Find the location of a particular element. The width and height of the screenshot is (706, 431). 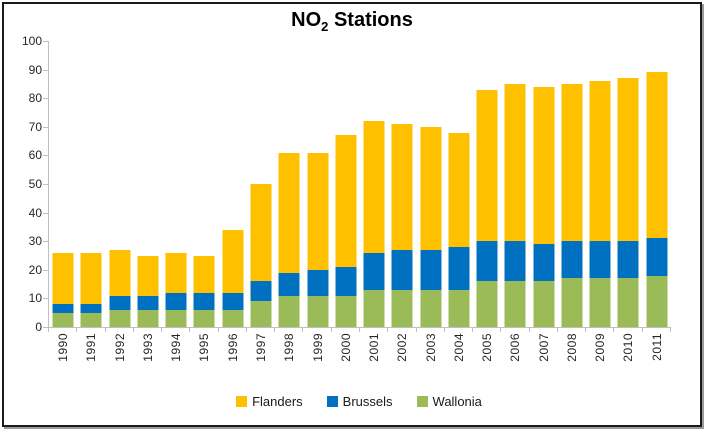

x-label-slot: 2000 is located at coordinates (346, 356).